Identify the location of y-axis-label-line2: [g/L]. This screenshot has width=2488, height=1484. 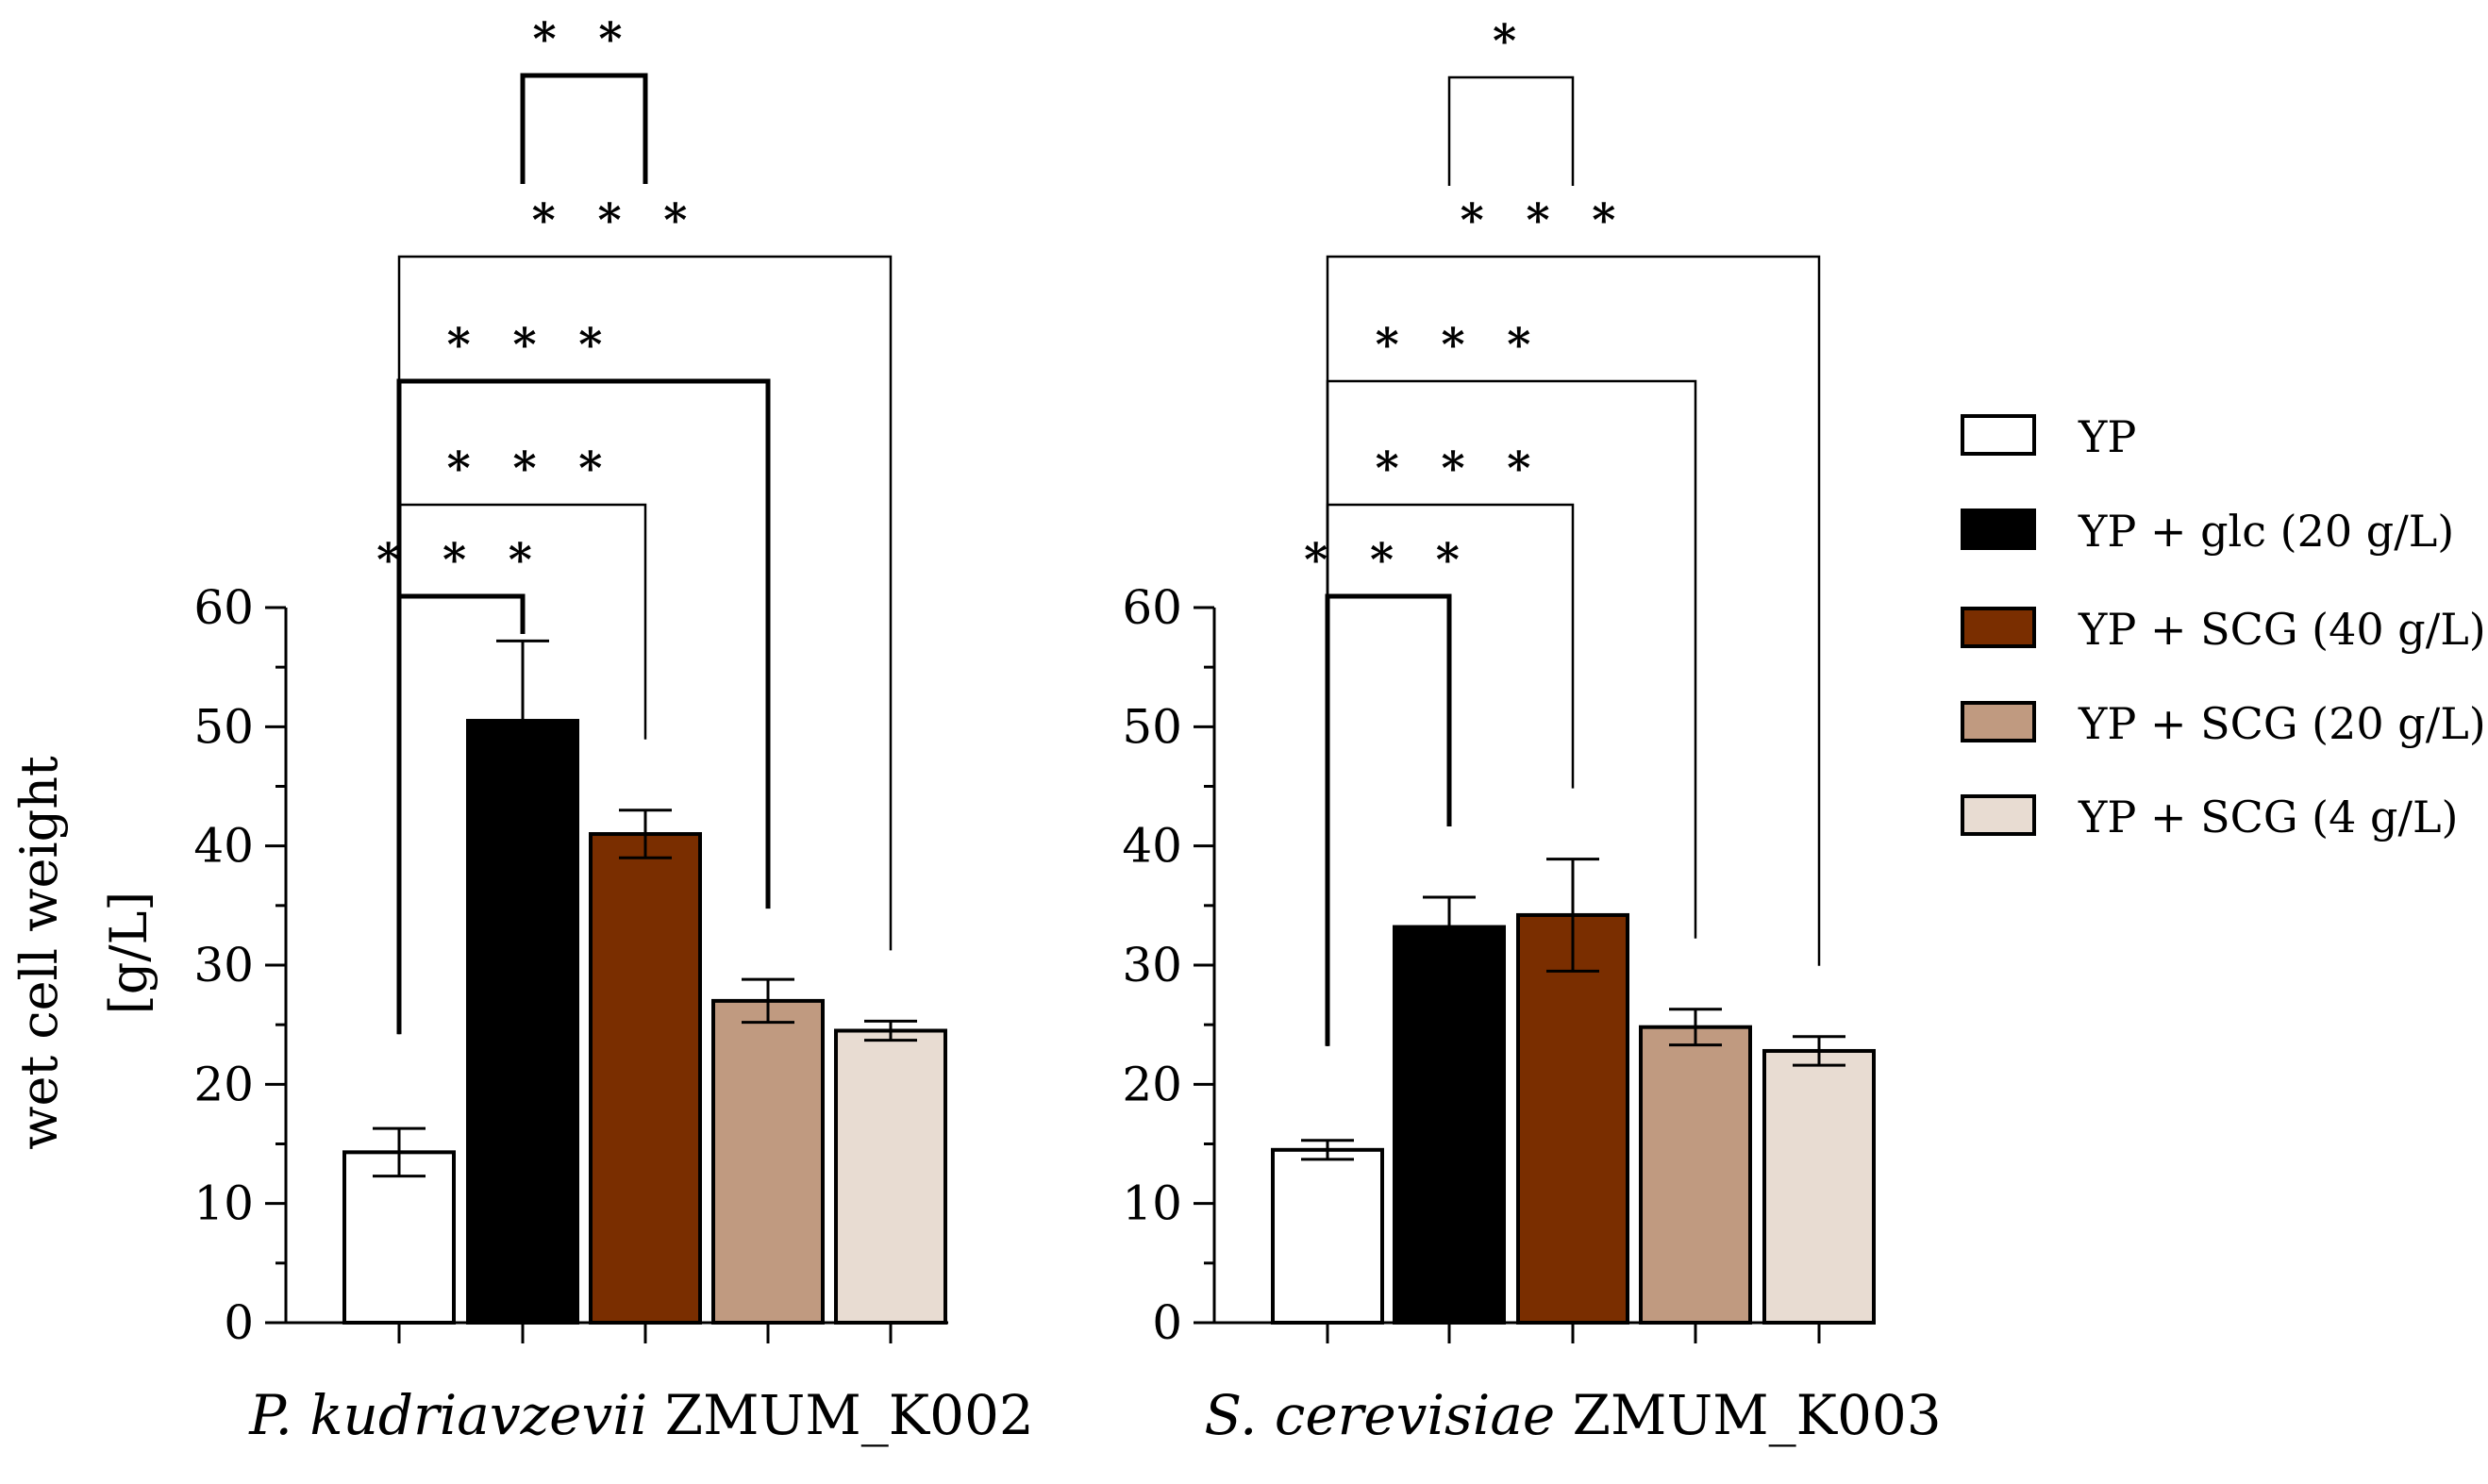
(129, 953).